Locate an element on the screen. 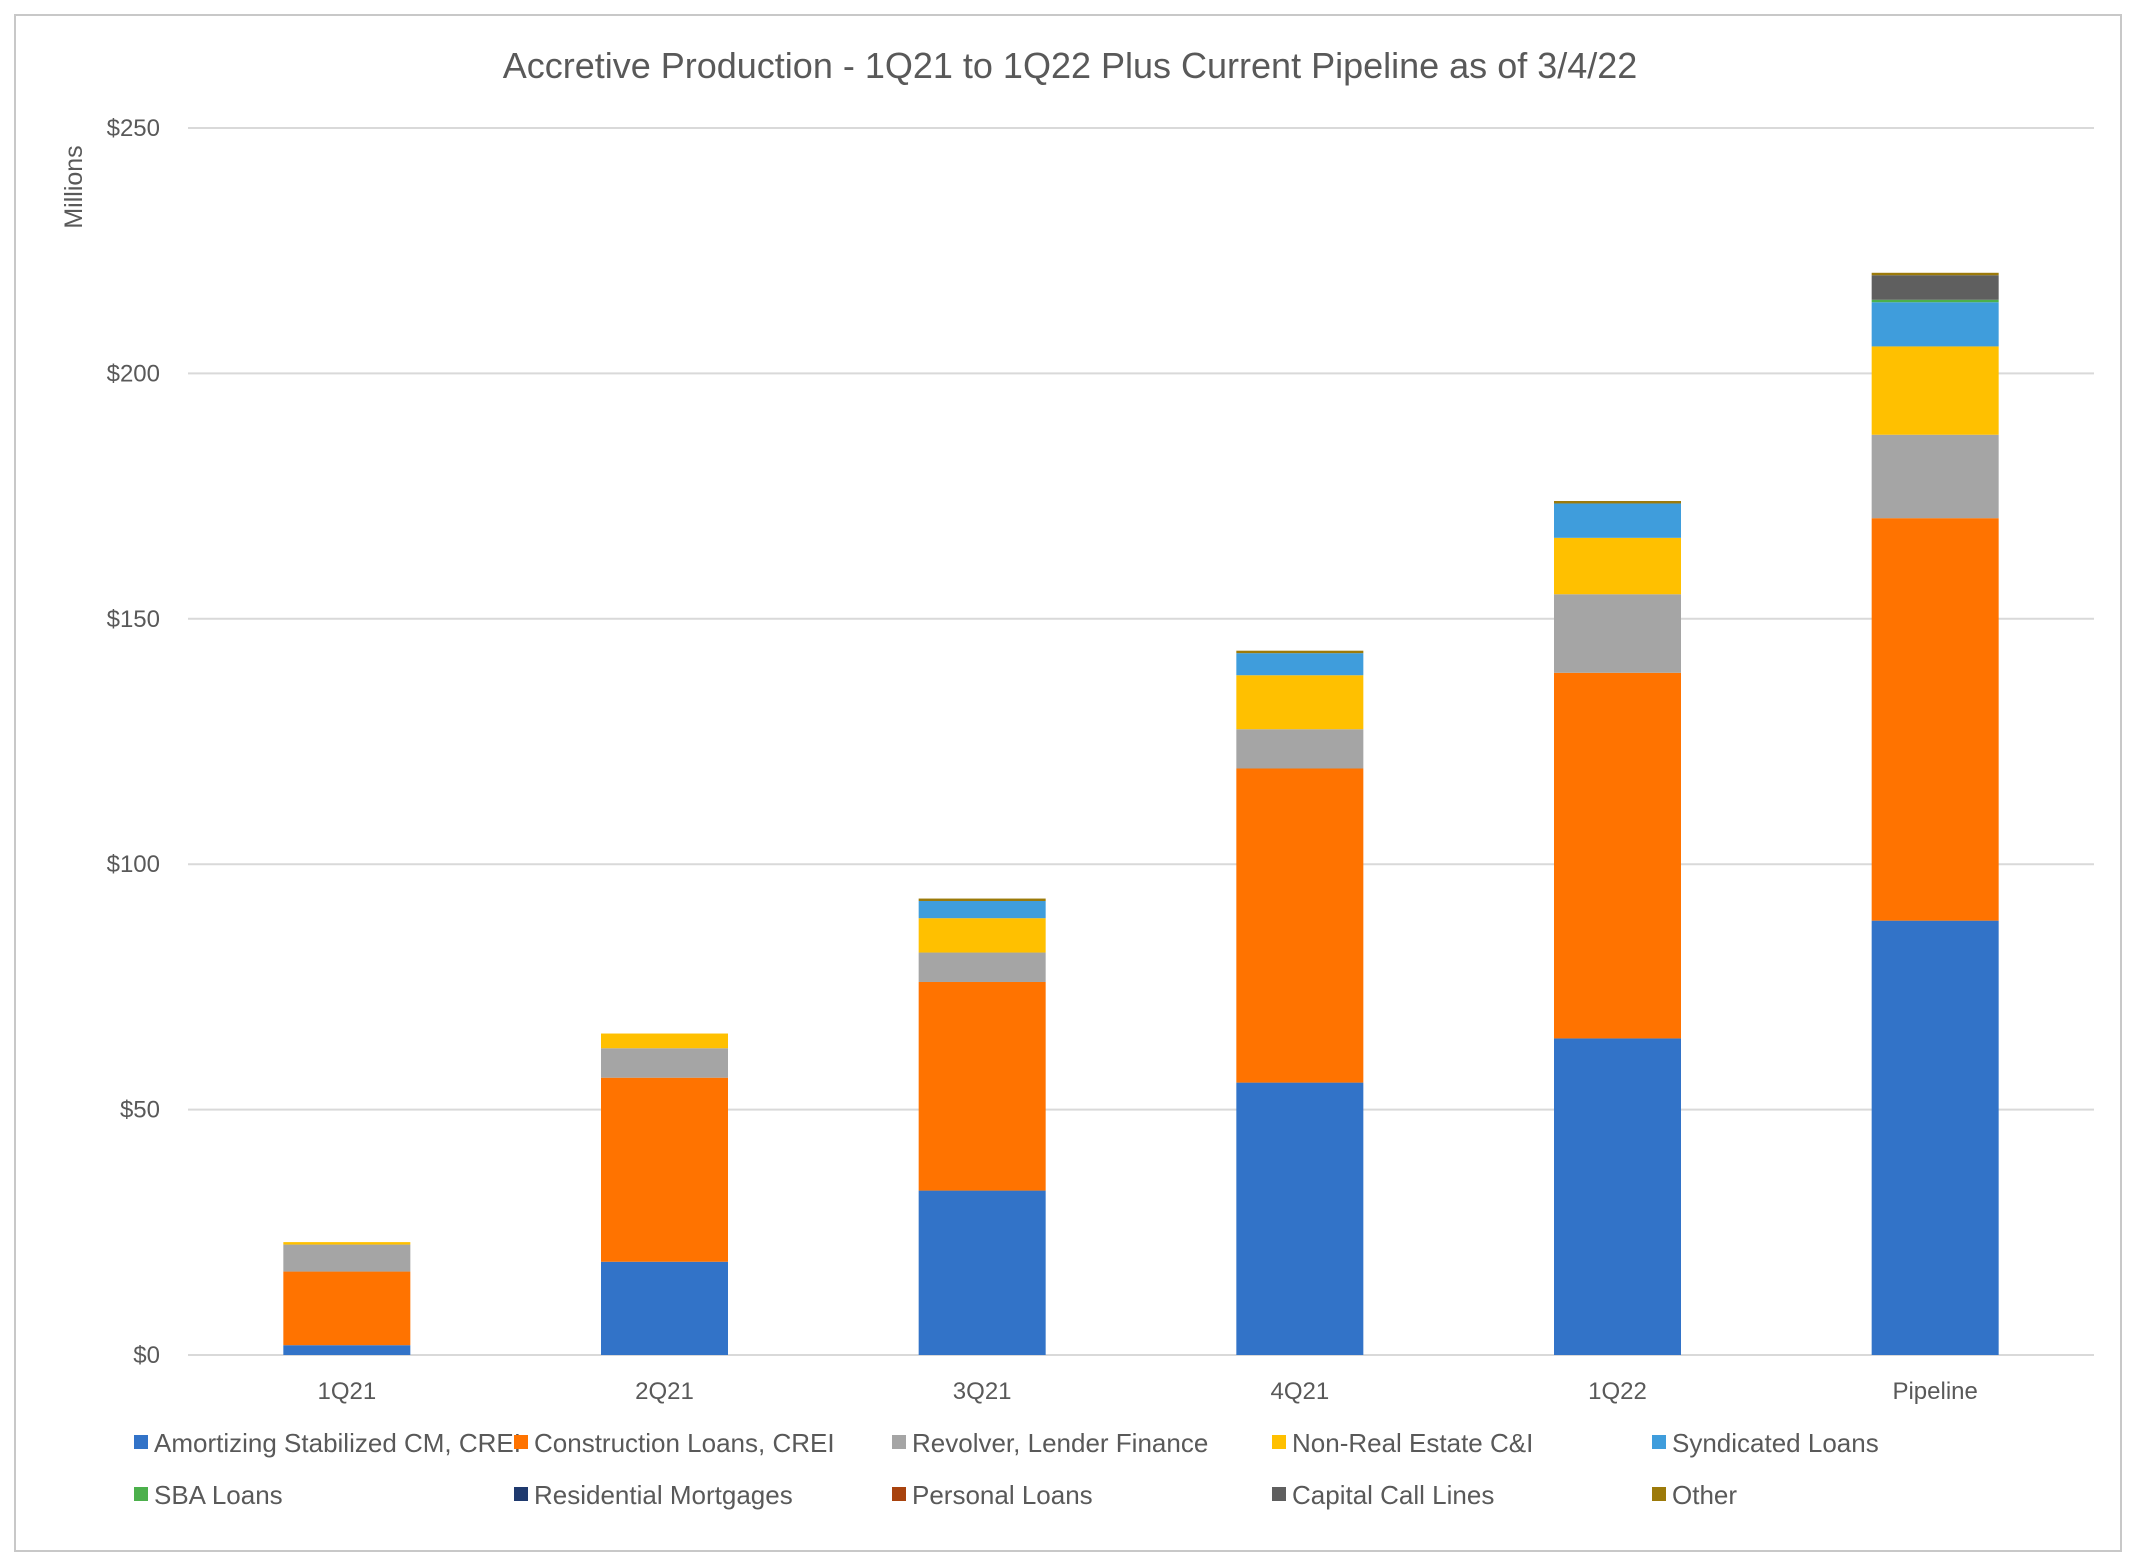  x-tick-label: 1Q21 is located at coordinates (346, 1391).